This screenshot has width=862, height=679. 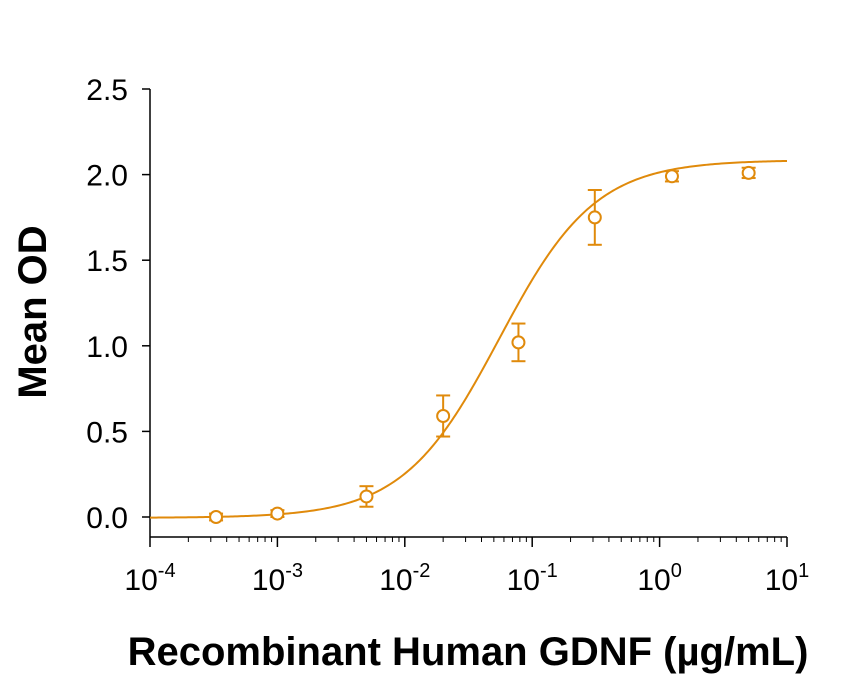 I want to click on x-tick-label: 10⁻⁴, so click(x=149, y=578).